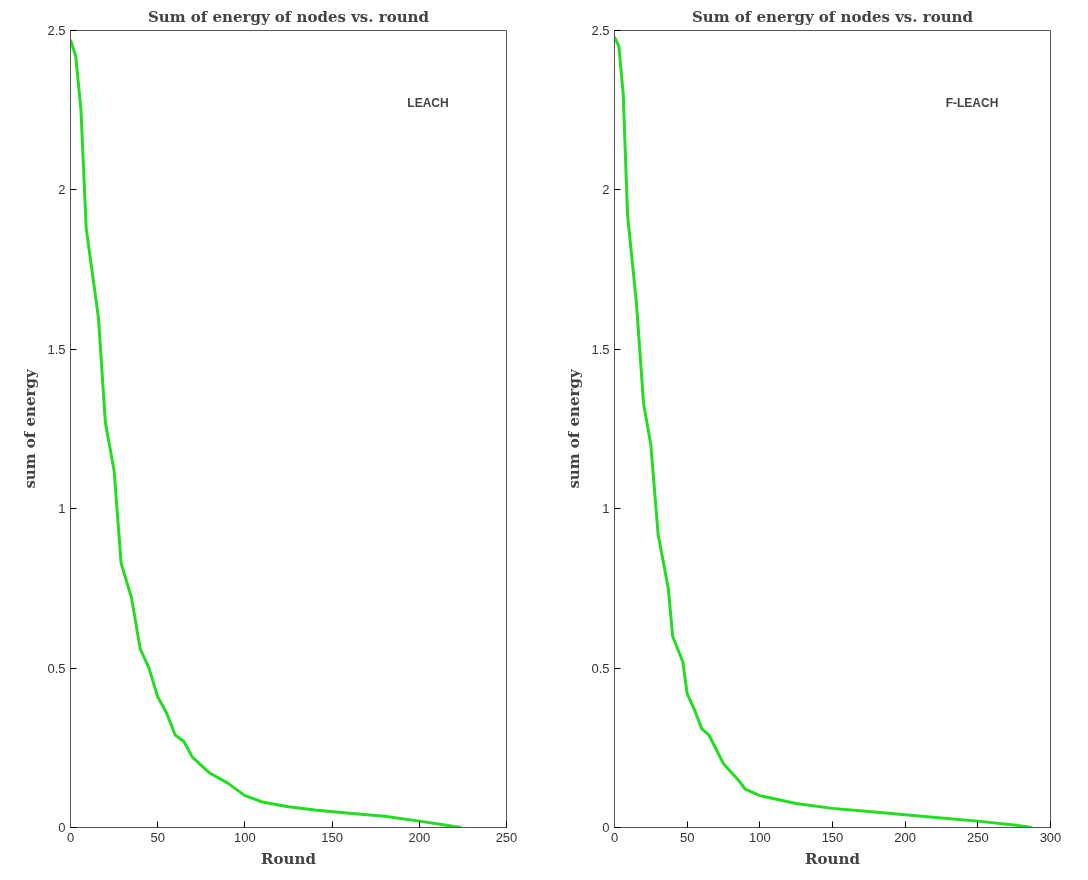  Describe the element at coordinates (428, 103) in the screenshot. I see `annotation: LEACH` at that location.